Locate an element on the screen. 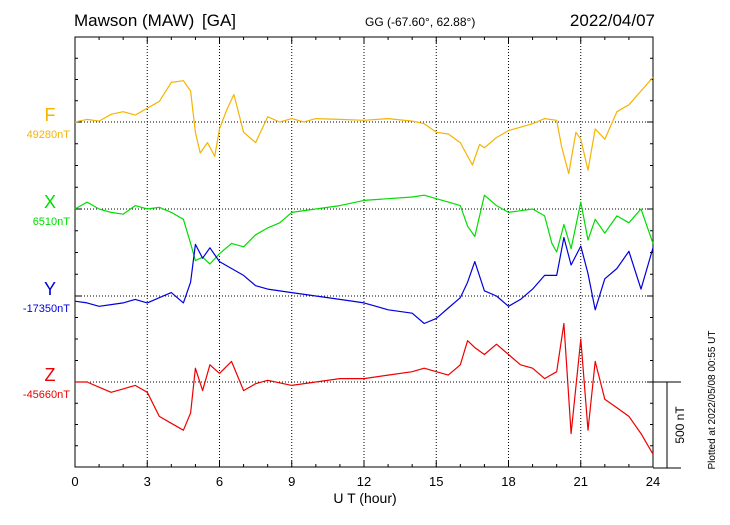 The height and width of the screenshot is (525, 730). series-line-x is located at coordinates (364, 229).